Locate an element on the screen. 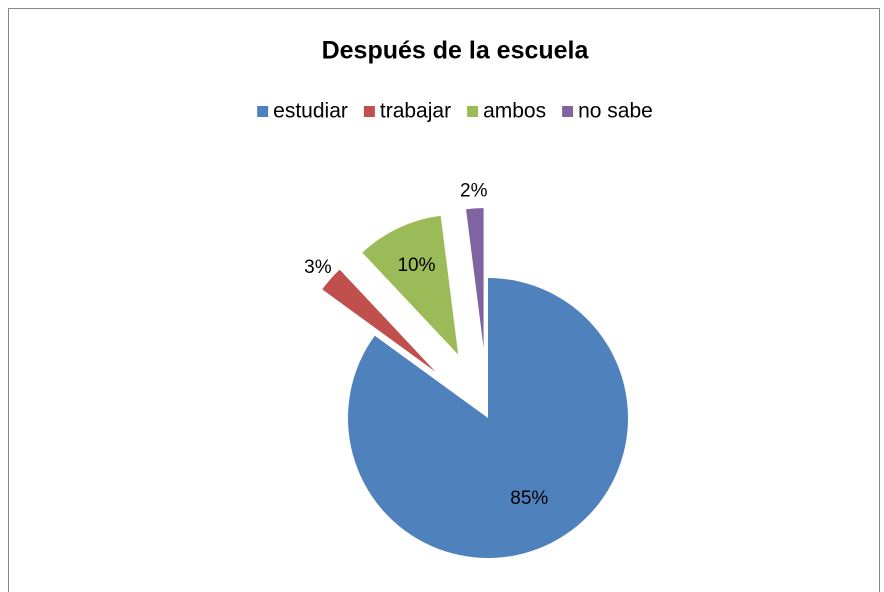  legend-label: estudiar is located at coordinates (310, 111).